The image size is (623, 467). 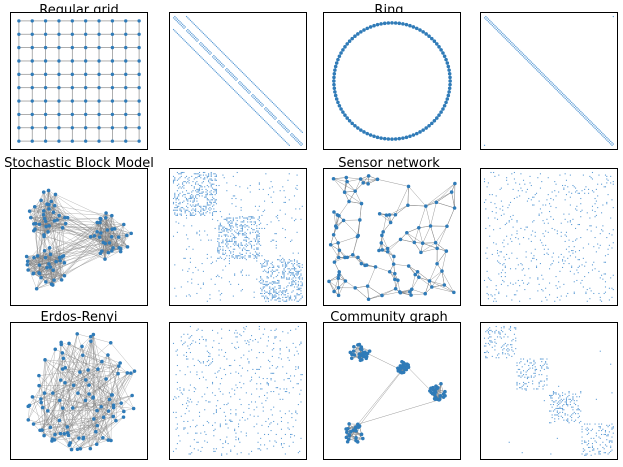 I want to click on sensor-graph-plot, so click(x=392, y=237).